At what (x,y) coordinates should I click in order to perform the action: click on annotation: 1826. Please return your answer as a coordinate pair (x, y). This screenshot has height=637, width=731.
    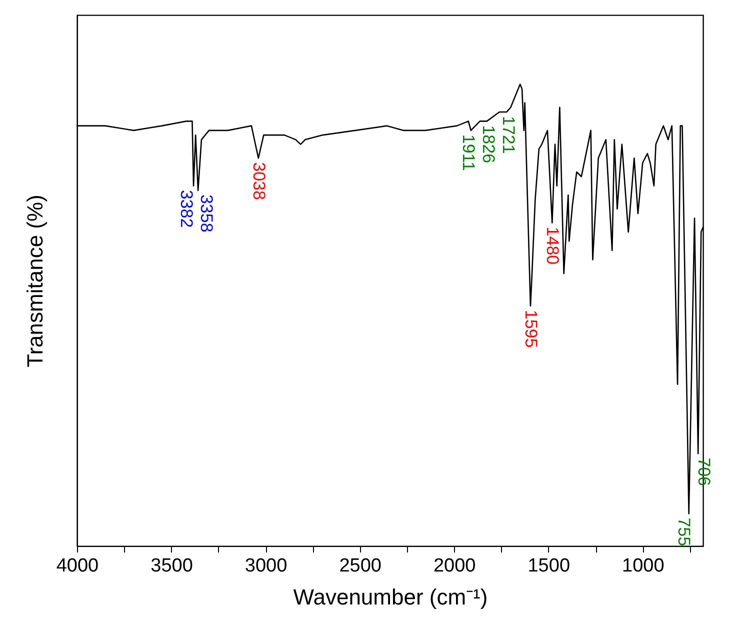
    Looking at the image, I should click on (488, 144).